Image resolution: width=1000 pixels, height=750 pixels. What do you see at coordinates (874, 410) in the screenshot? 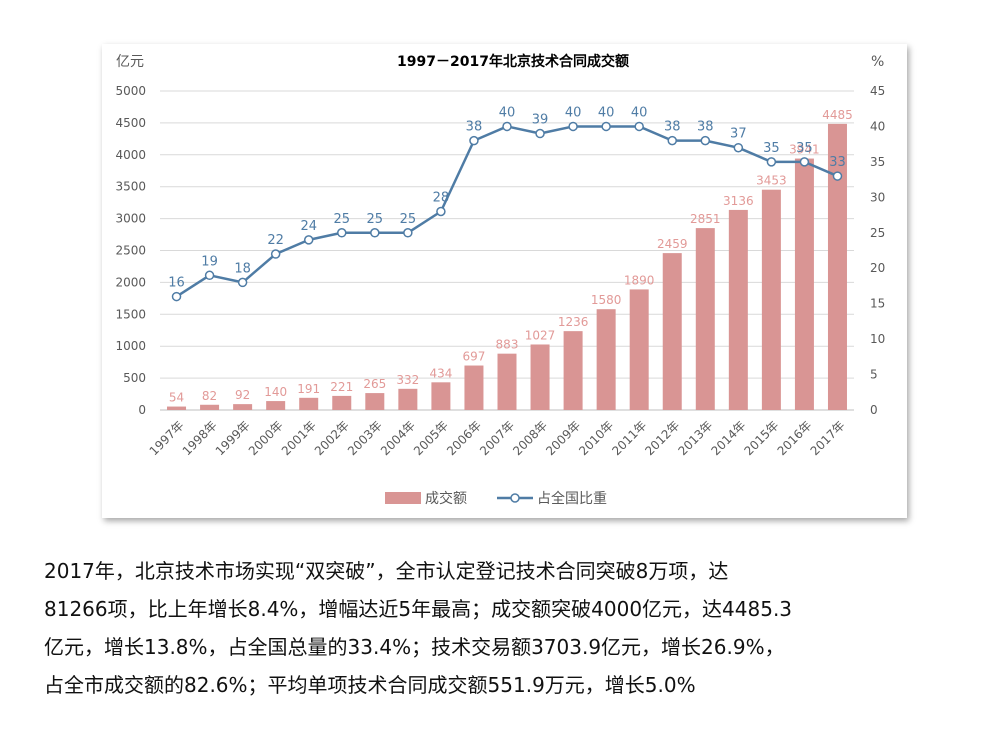
I see `right-tick-label: 0` at bounding box center [874, 410].